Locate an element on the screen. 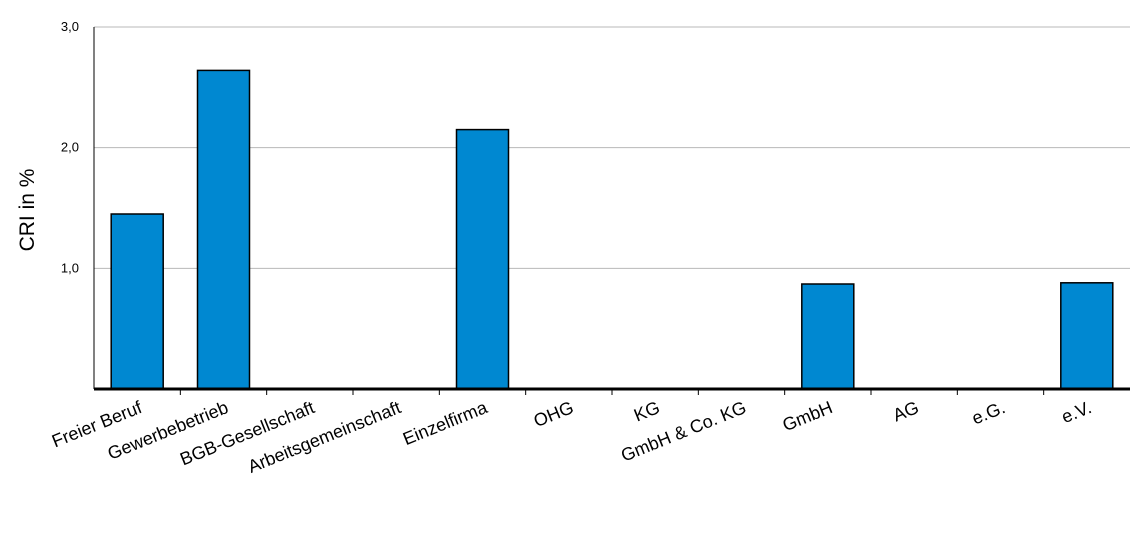  category-label: e.G. is located at coordinates (988, 412).